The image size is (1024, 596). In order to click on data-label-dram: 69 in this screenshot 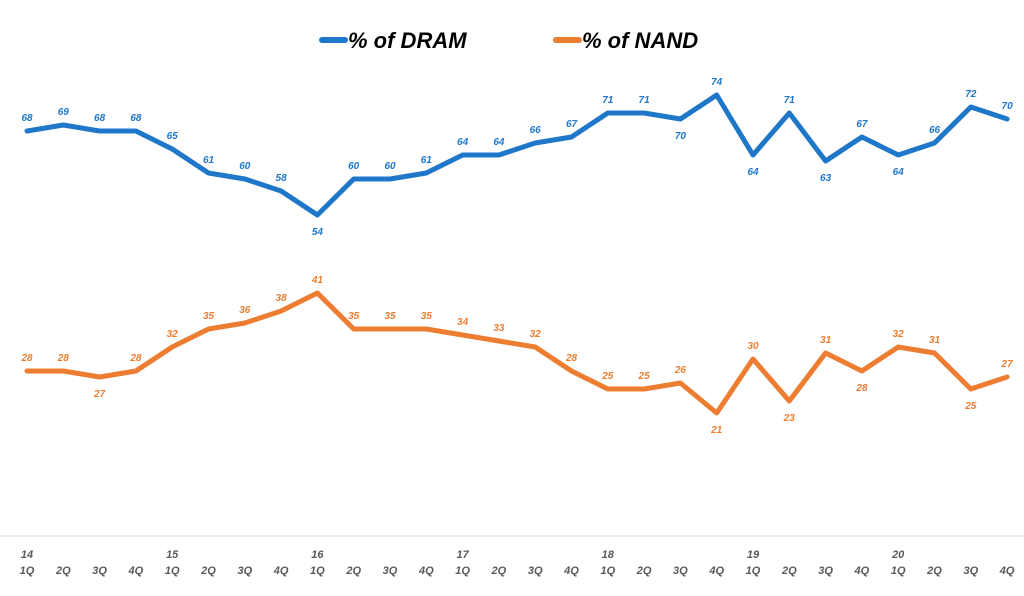, I will do `click(64, 112)`.